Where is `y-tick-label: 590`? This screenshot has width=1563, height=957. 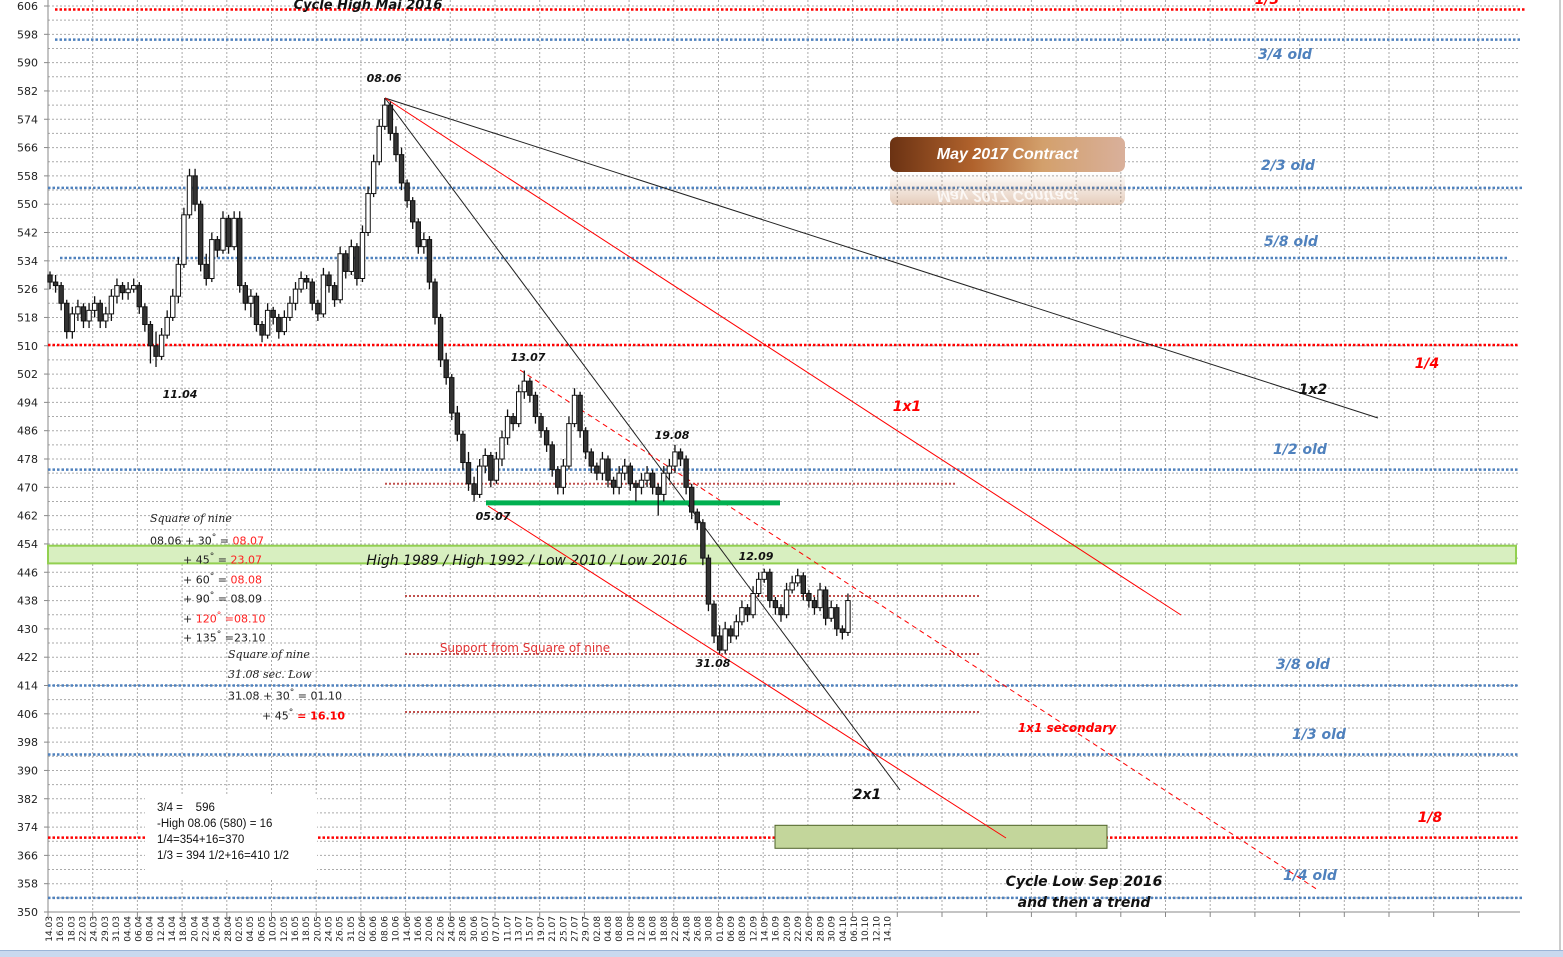
y-tick-label: 590 is located at coordinates (27, 63).